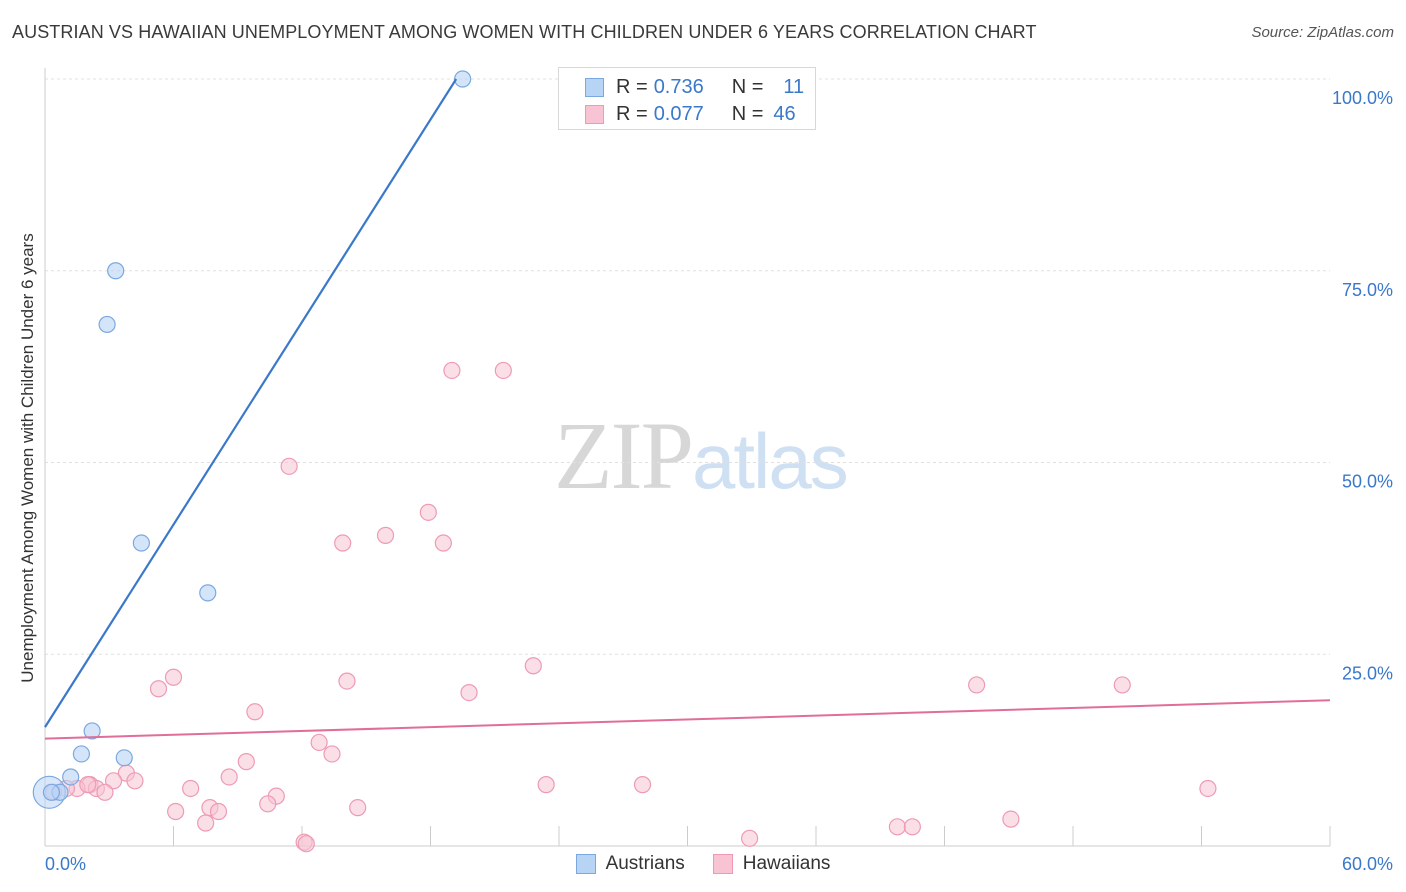  What do you see at coordinates (1362, 98) in the screenshot?
I see `y-tick-label: 100.0%` at bounding box center [1362, 98].